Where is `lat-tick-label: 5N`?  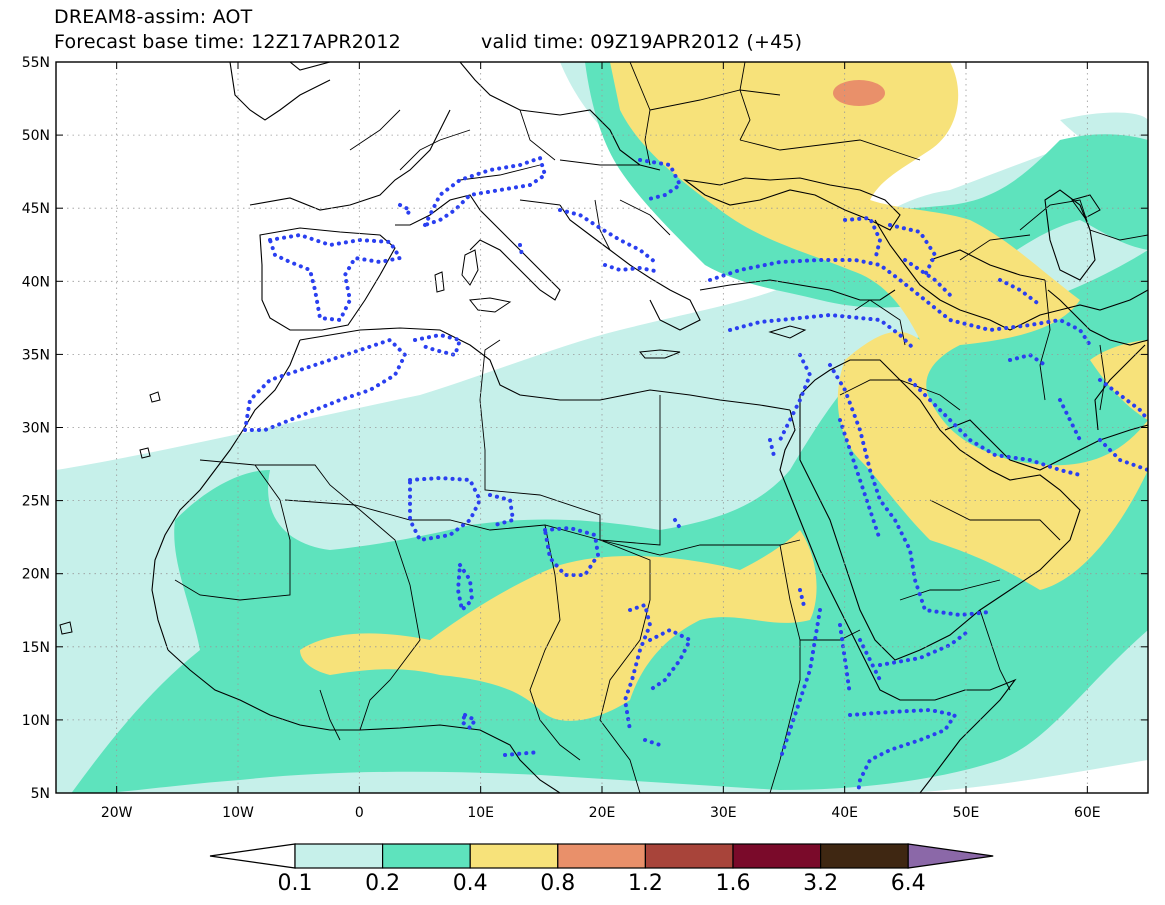
lat-tick-label: 5N is located at coordinates (40, 794).